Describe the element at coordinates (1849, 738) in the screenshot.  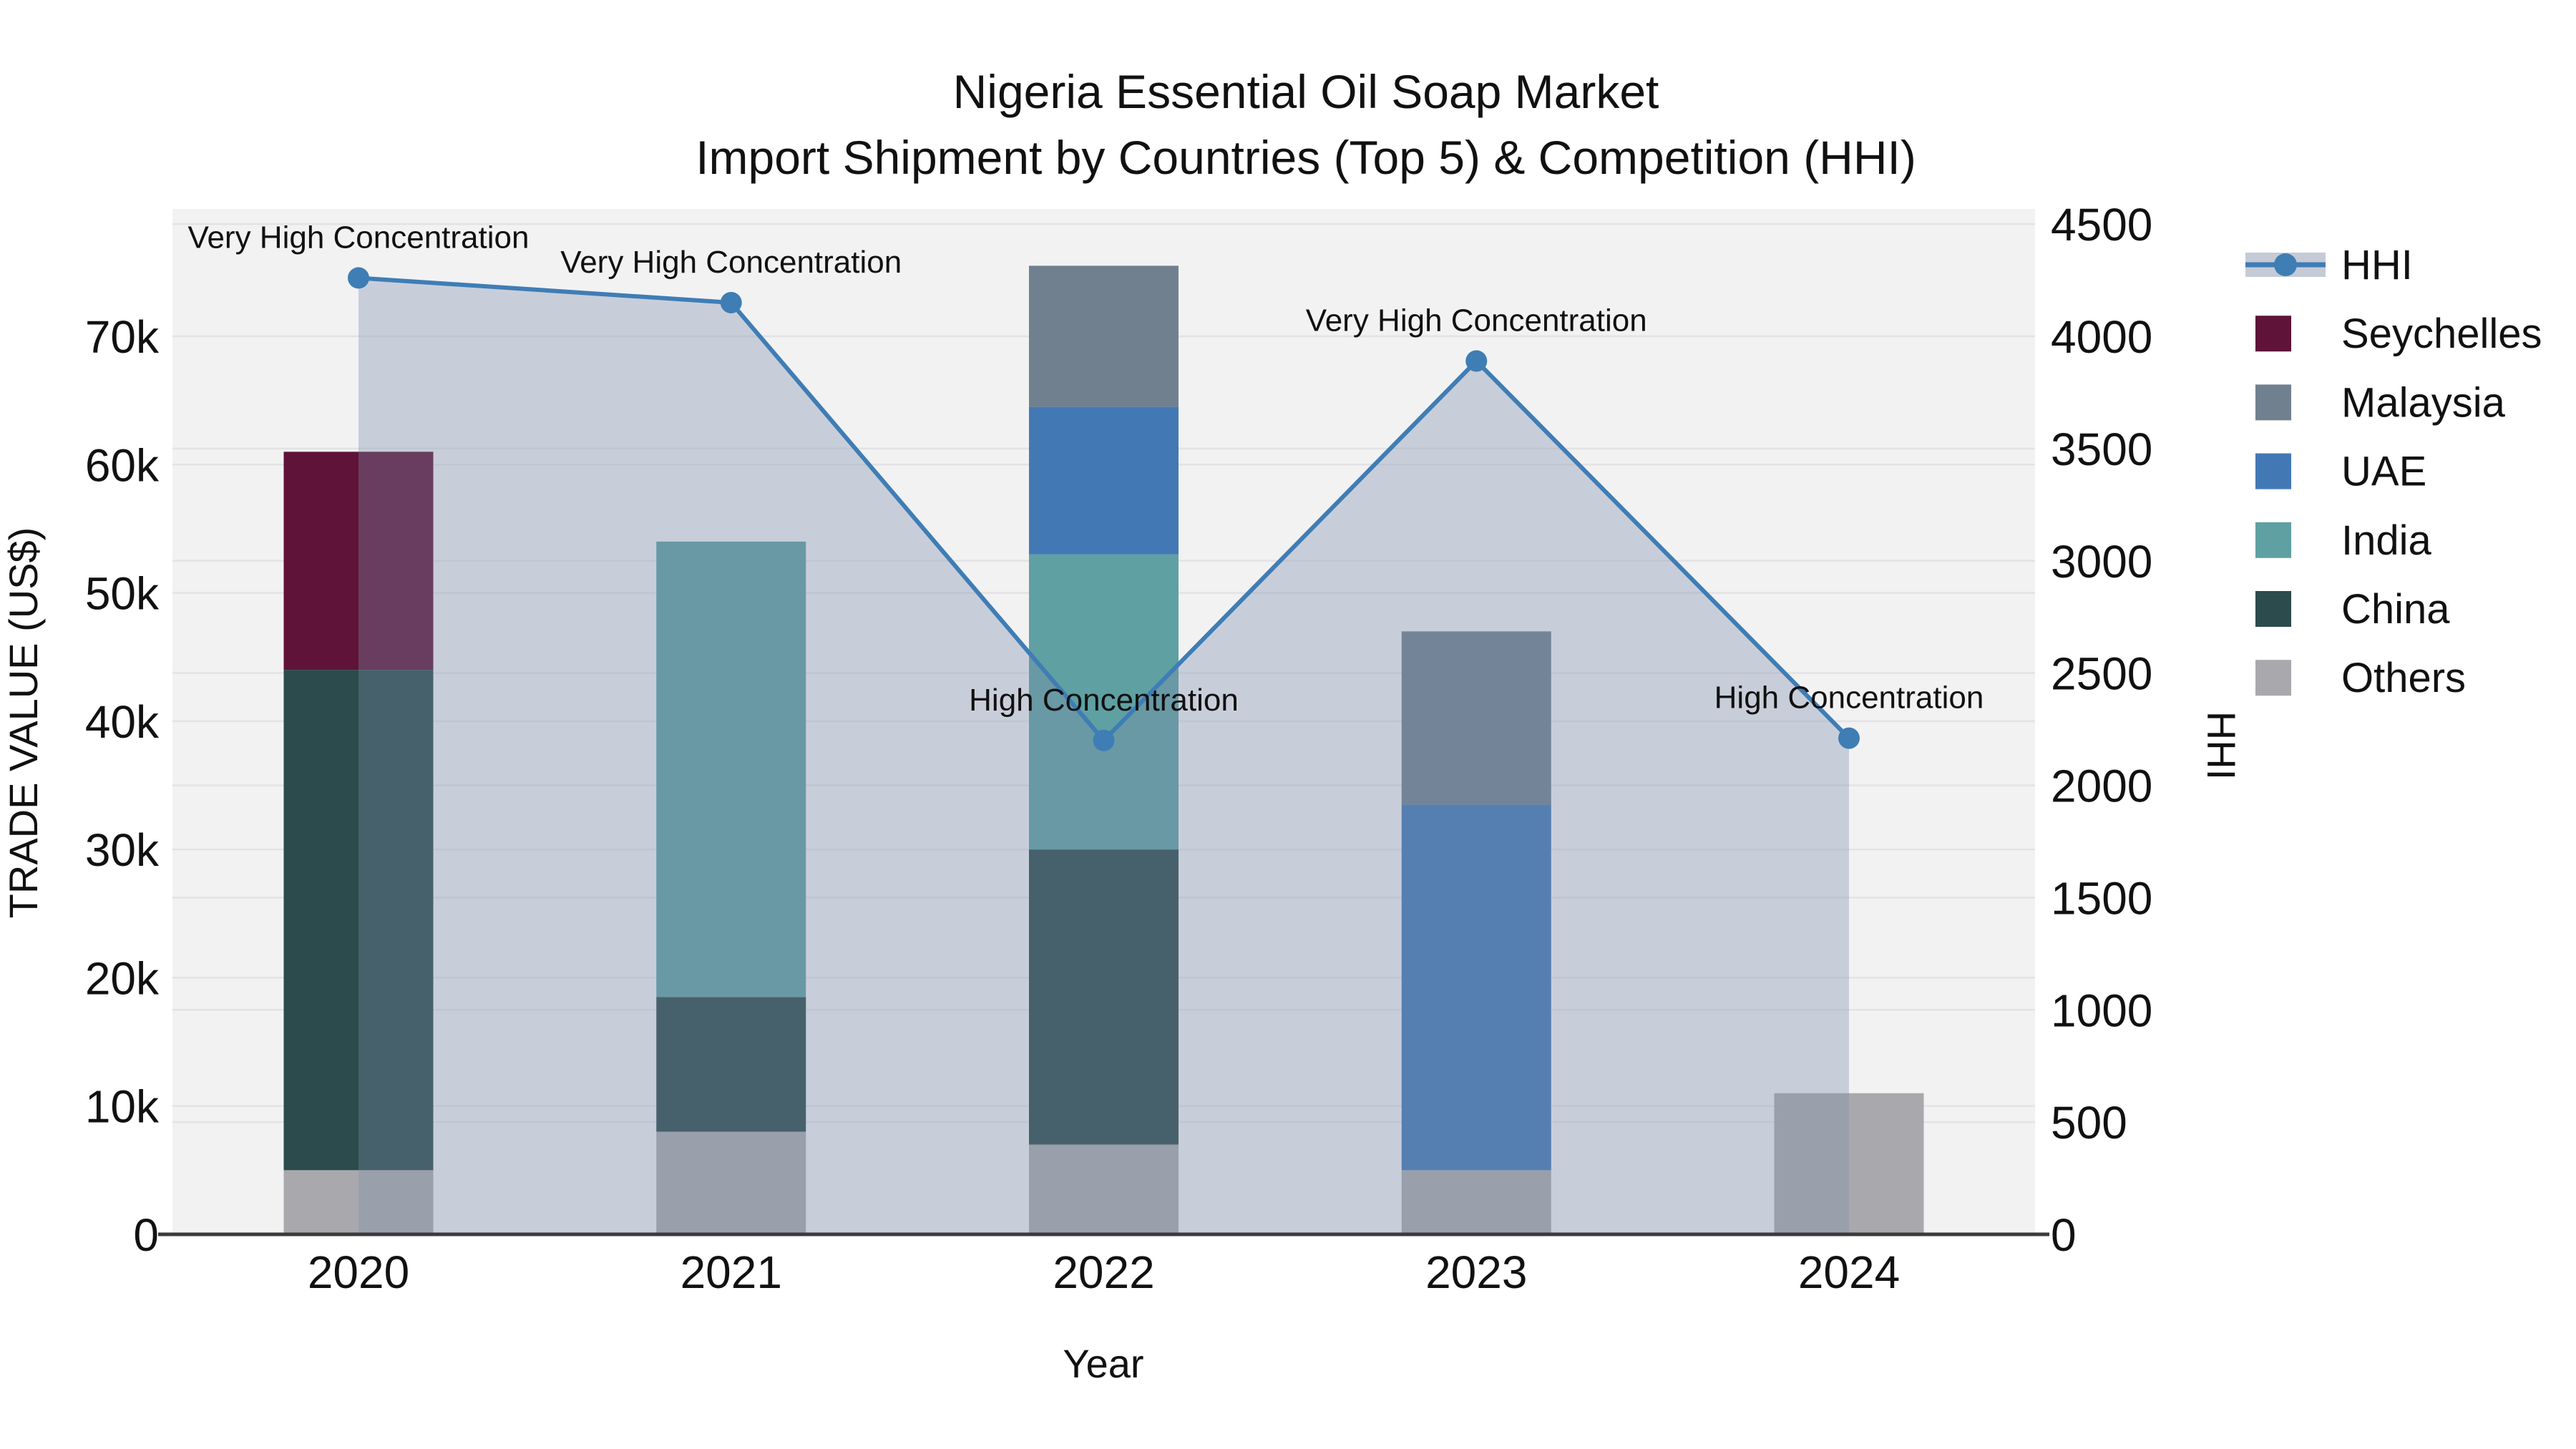
I see `hhi-point-2024` at that location.